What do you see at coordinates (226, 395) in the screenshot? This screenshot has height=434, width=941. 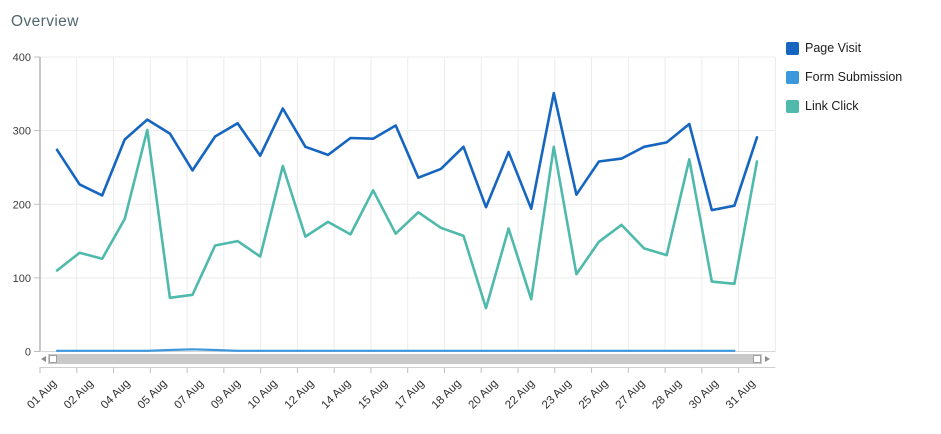 I see `x-tick-label: 09 Aug` at bounding box center [226, 395].